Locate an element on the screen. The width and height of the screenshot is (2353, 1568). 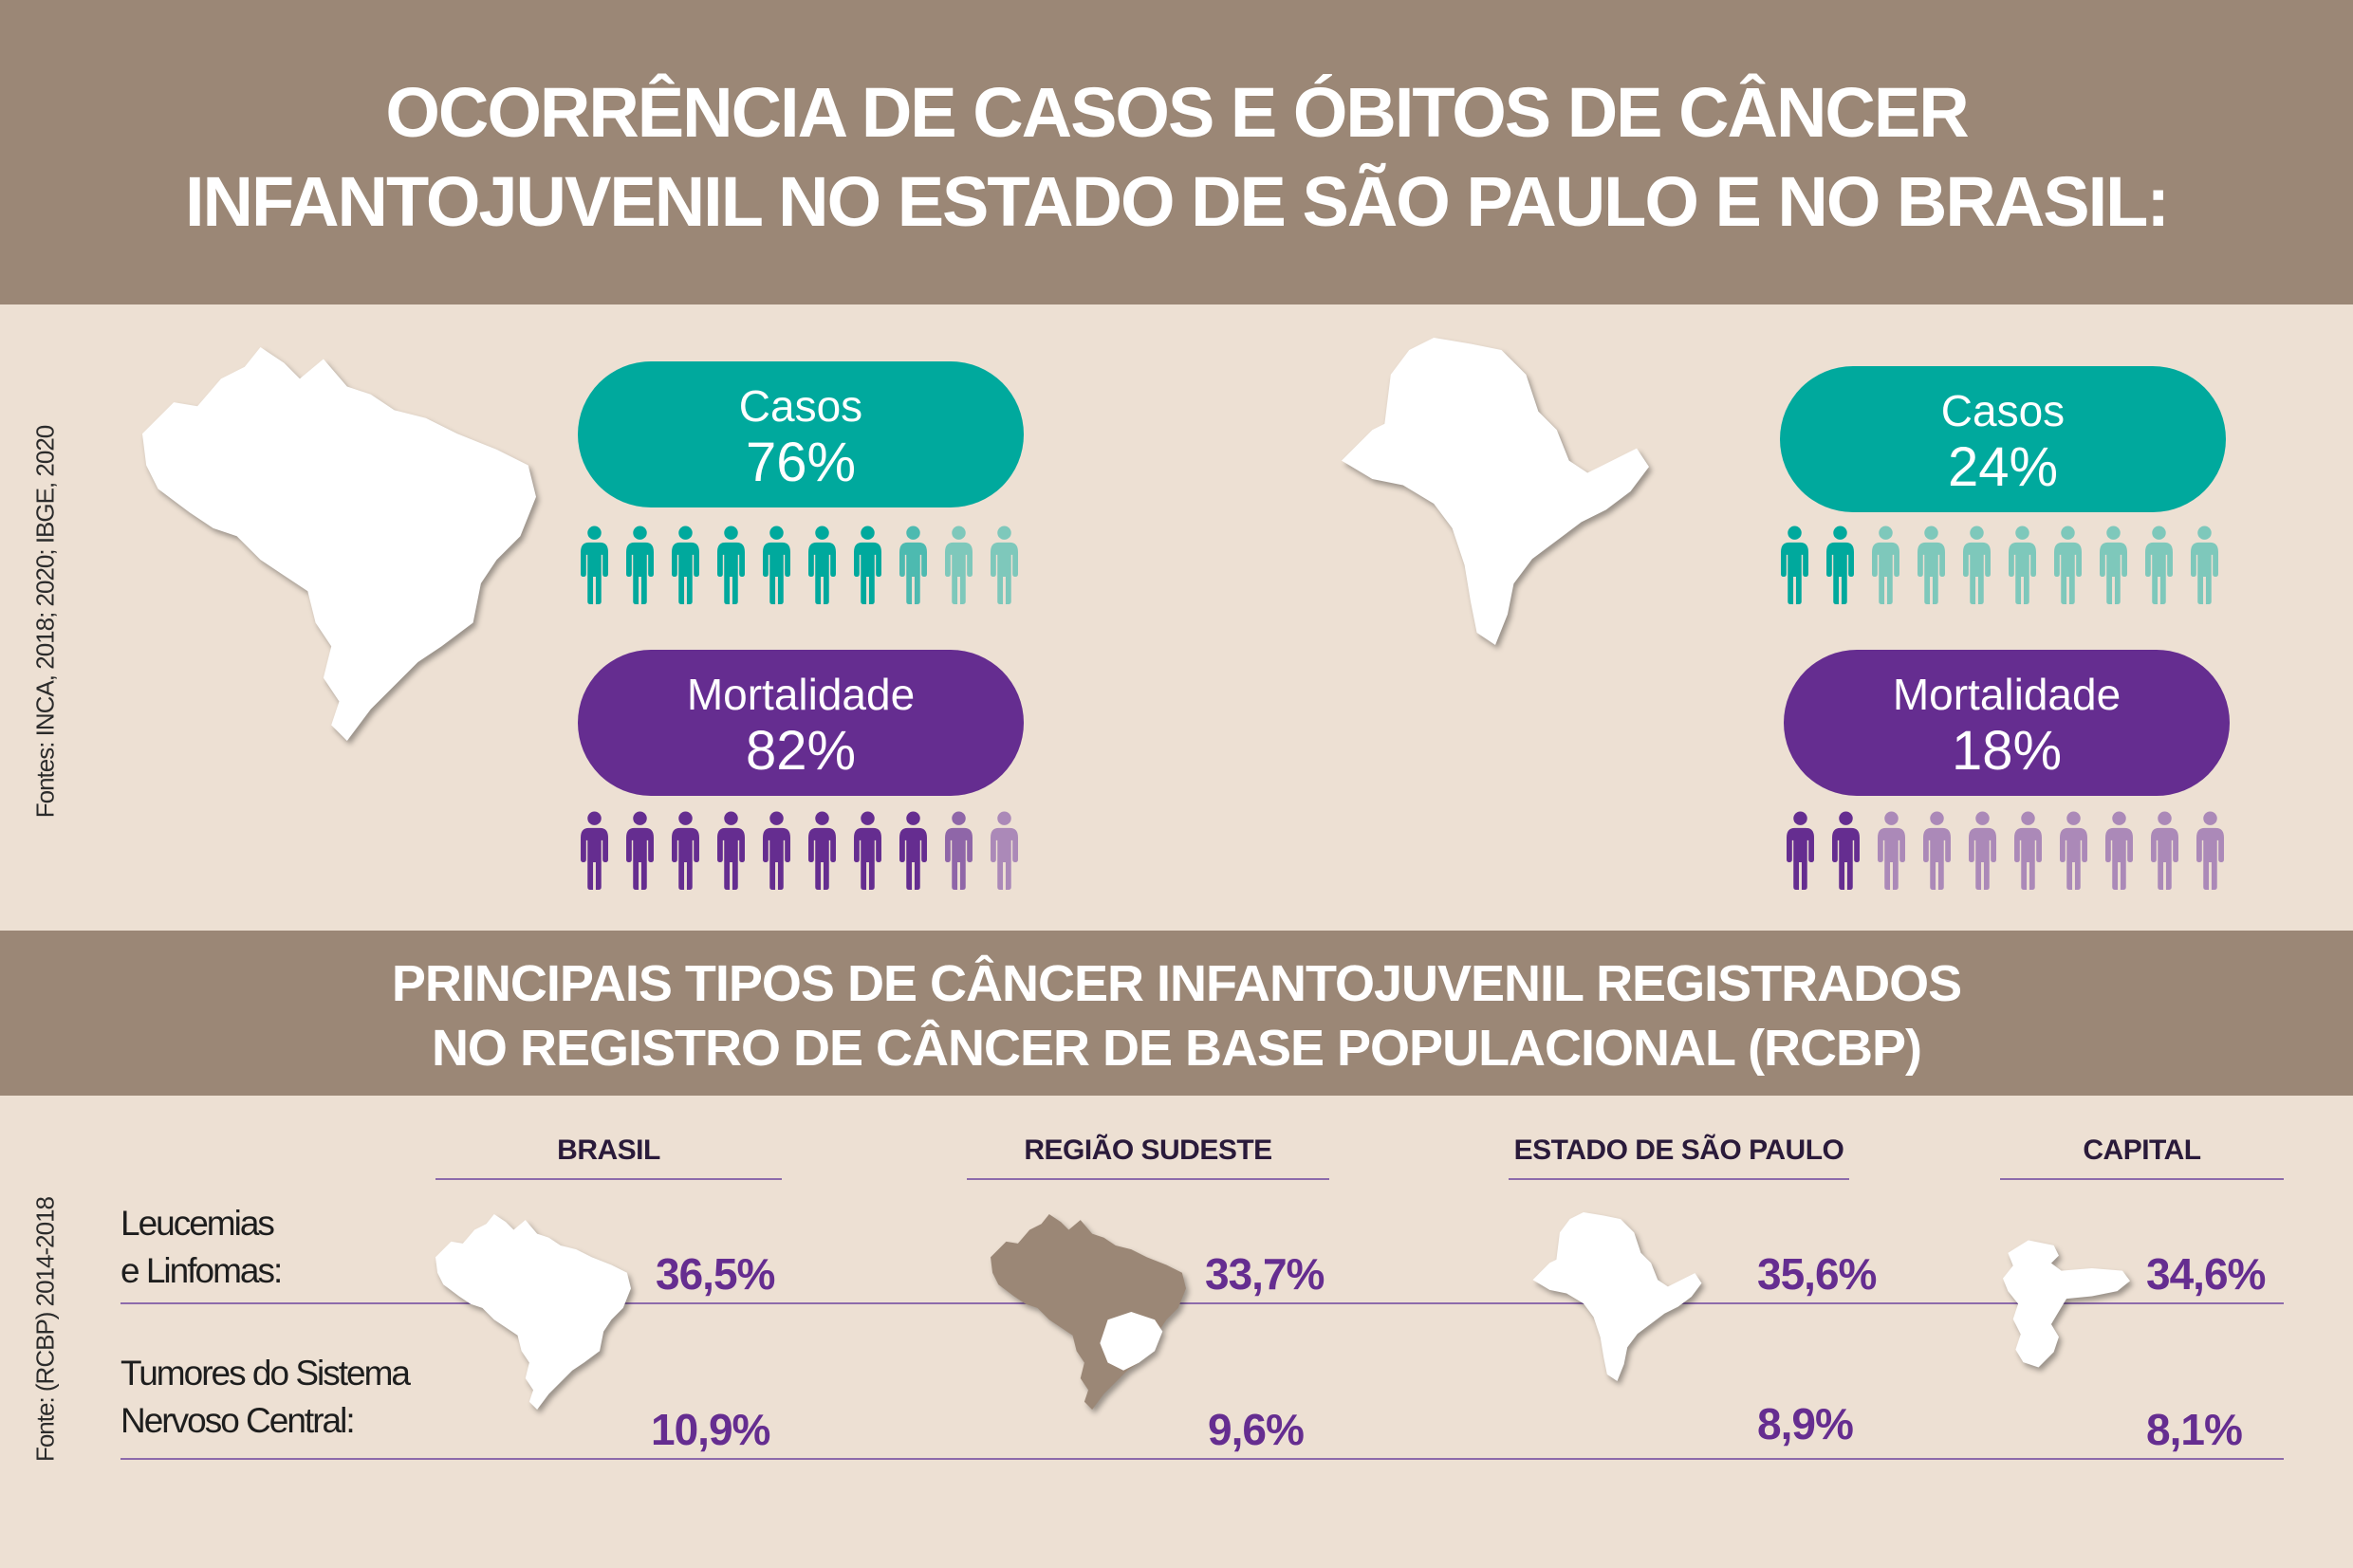
sp-mortalidade-people is located at coordinates (2005, 850).